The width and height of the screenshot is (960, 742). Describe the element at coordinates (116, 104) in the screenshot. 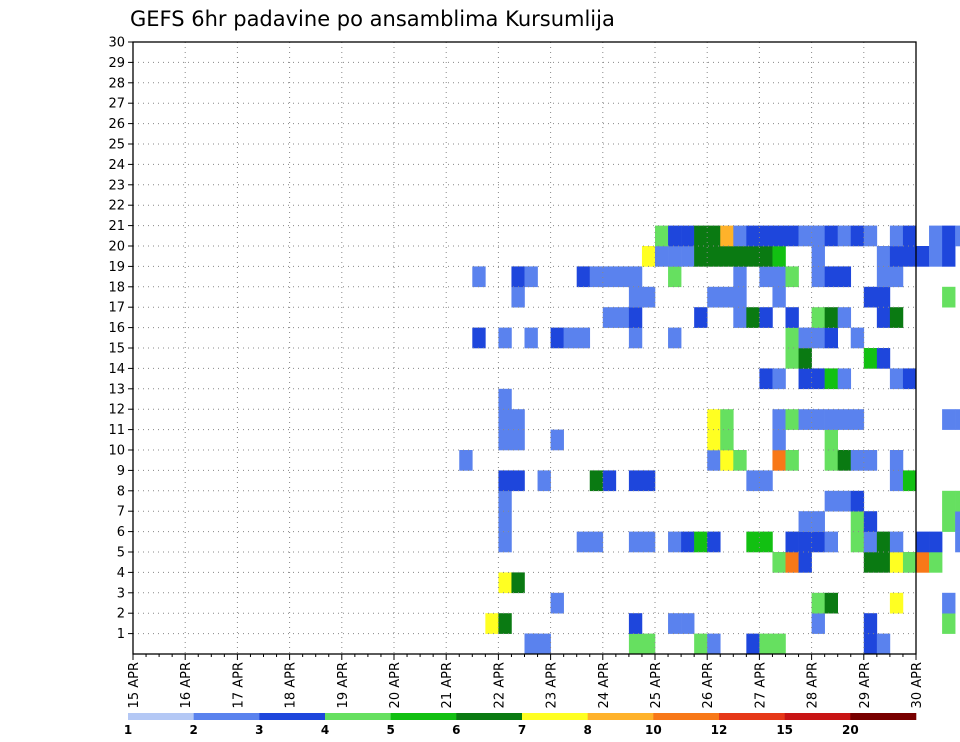

I see `y-tick-label: 27` at that location.